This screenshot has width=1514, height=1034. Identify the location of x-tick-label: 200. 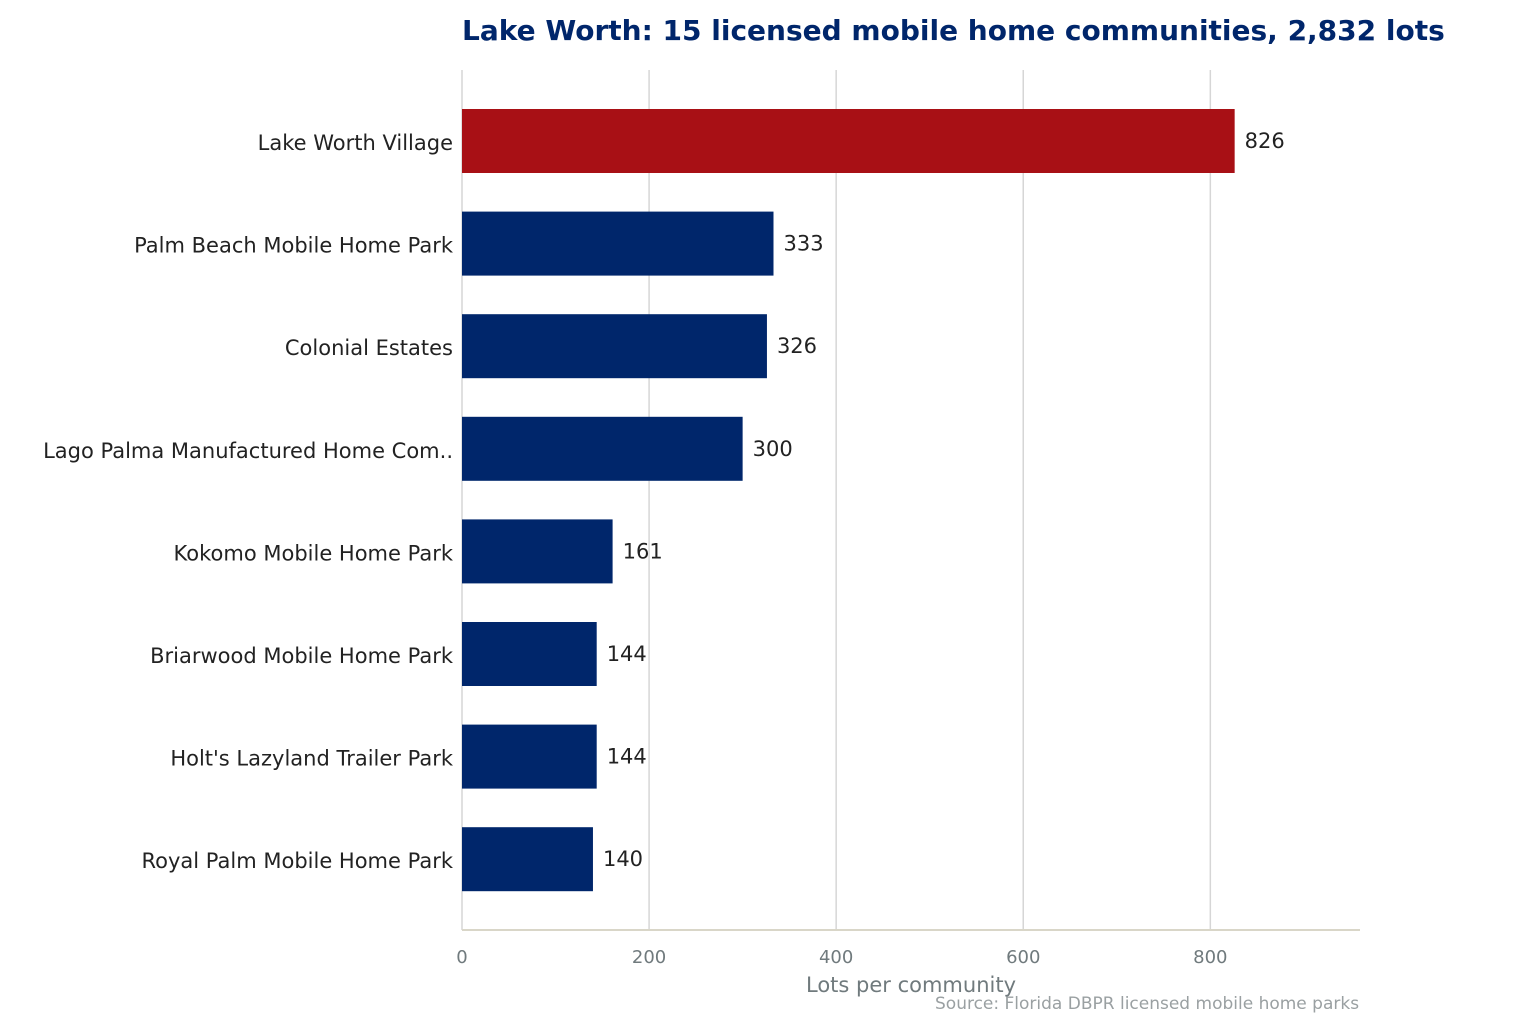
(649, 957).